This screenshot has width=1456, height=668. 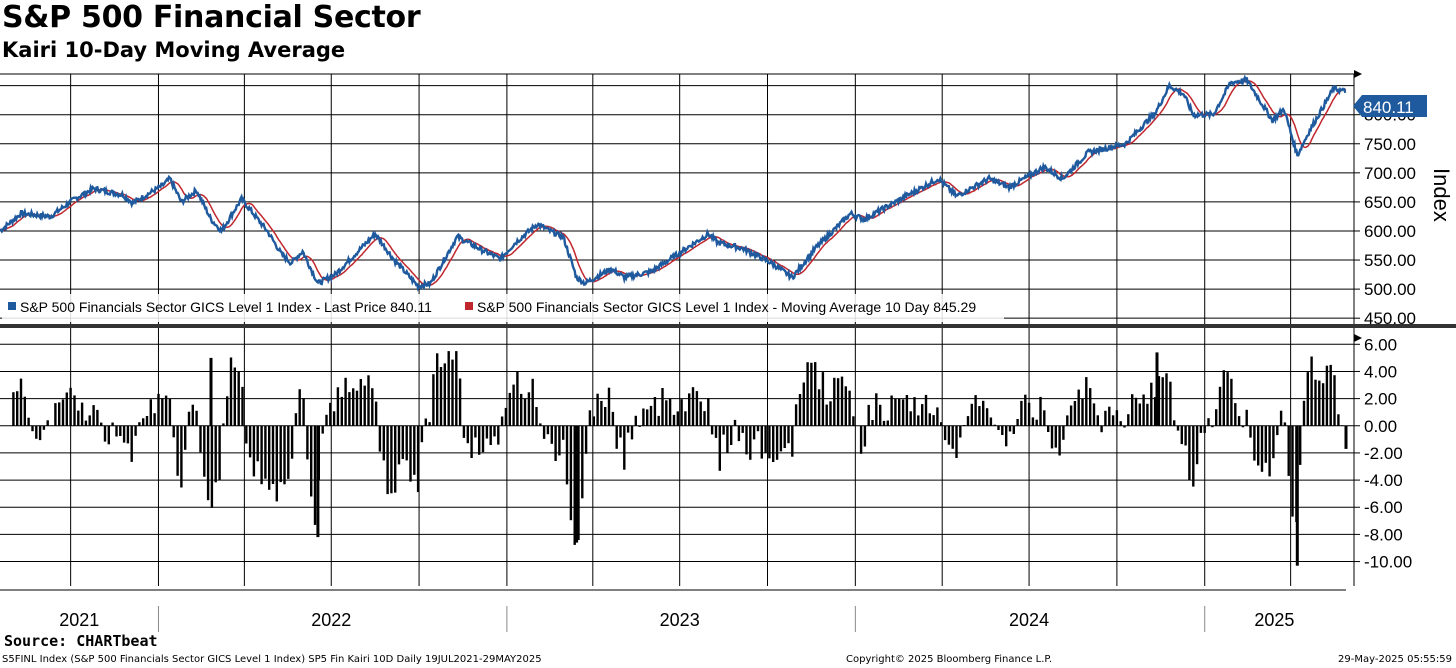 What do you see at coordinates (728, 326) in the screenshot?
I see `panel-divider` at bounding box center [728, 326].